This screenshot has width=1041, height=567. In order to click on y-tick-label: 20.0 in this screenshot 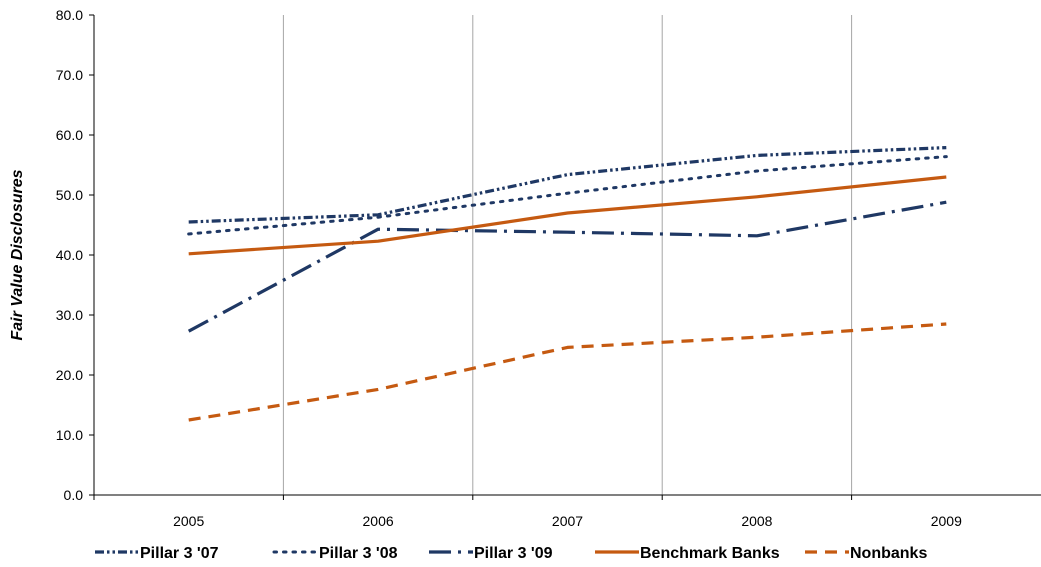, I will do `click(69, 375)`.